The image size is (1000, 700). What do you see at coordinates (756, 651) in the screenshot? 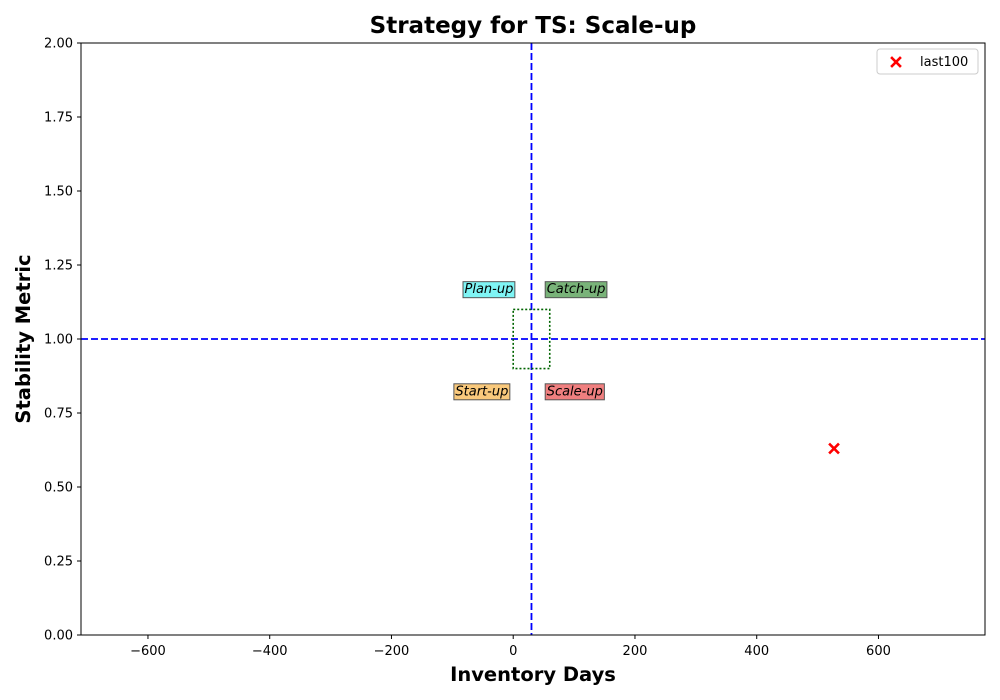
I see `x-tick-label: 400` at bounding box center [756, 651].